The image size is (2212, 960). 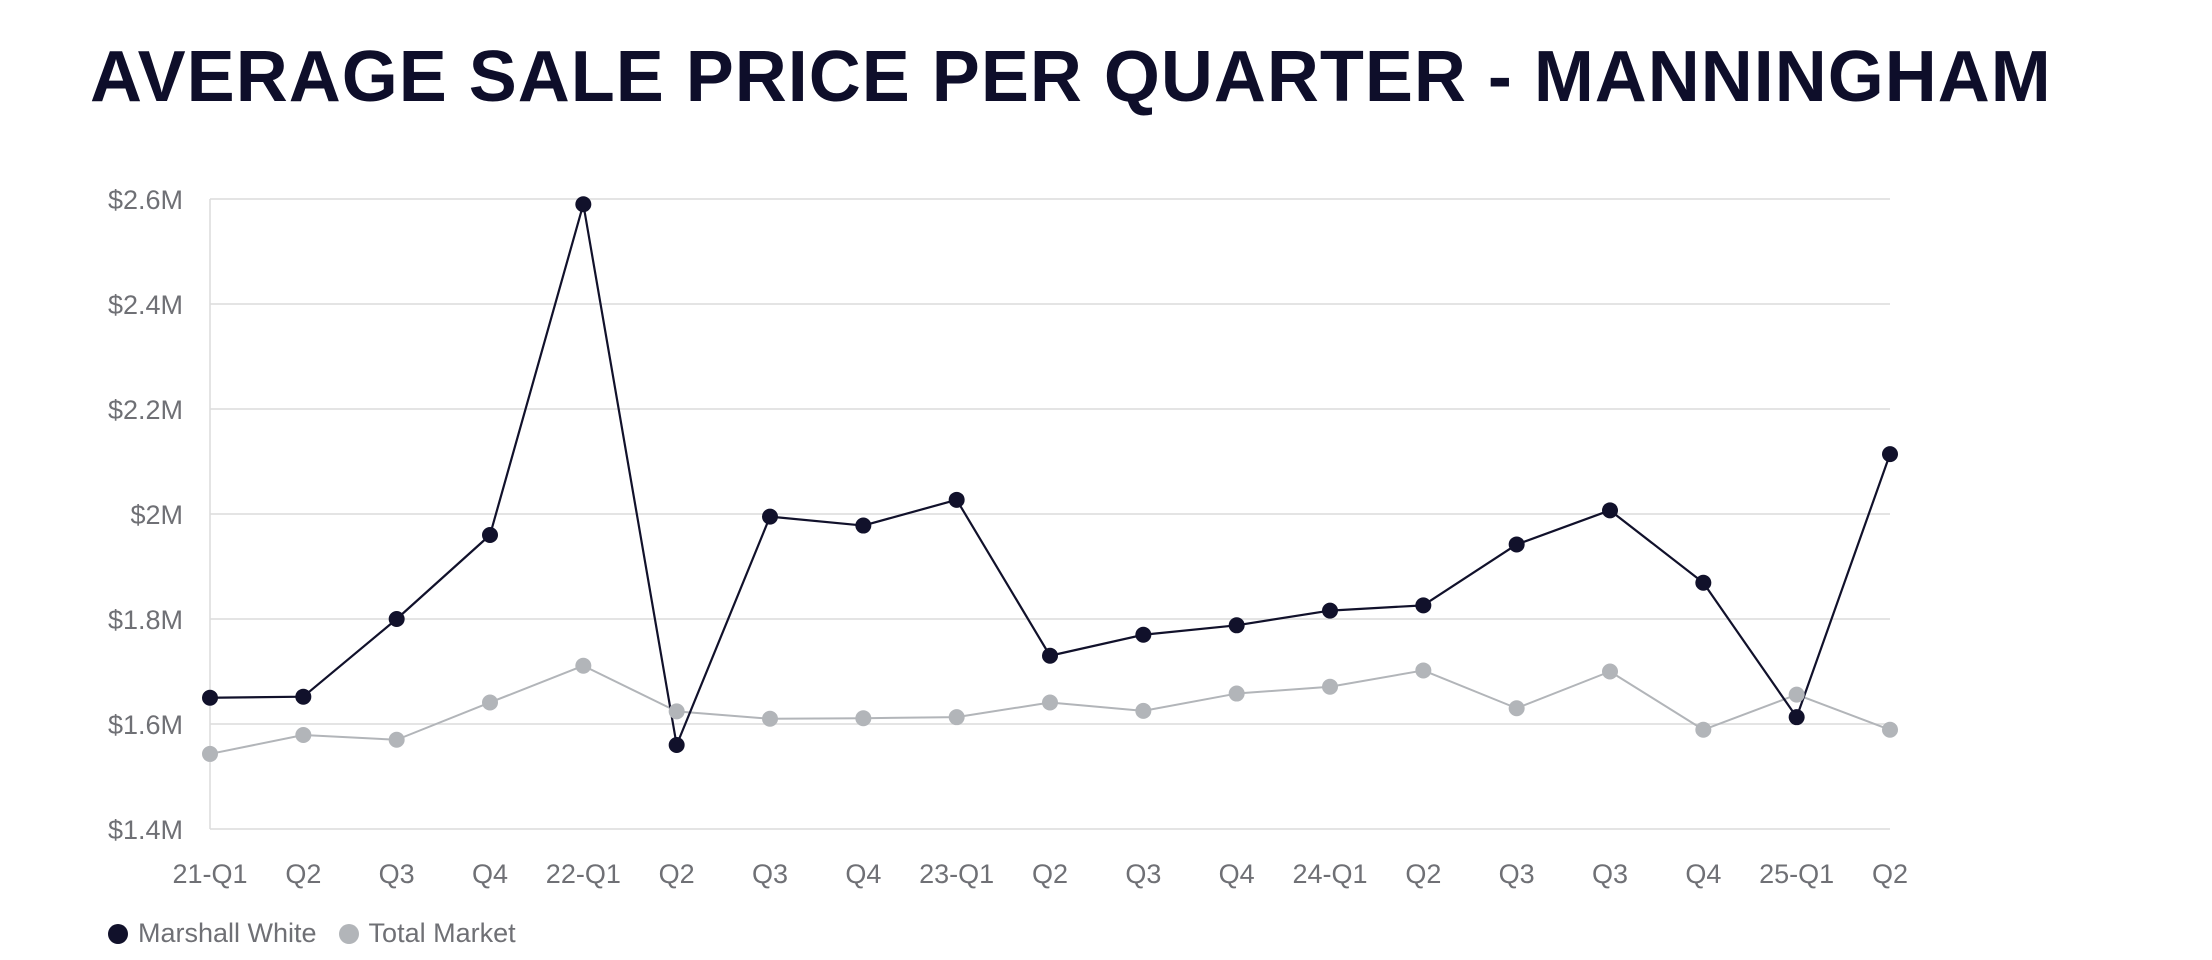 I want to click on x-tick-label-9: Q2, so click(x=1050, y=874).